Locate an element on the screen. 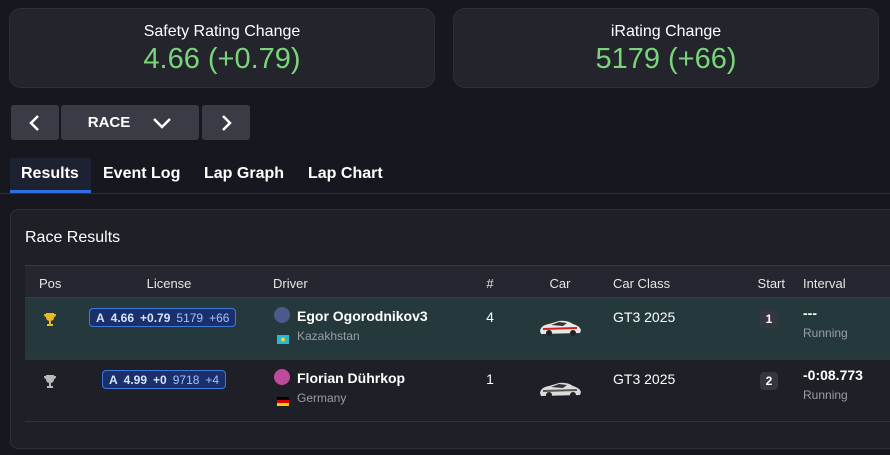  column-header: Car is located at coordinates (560, 283).